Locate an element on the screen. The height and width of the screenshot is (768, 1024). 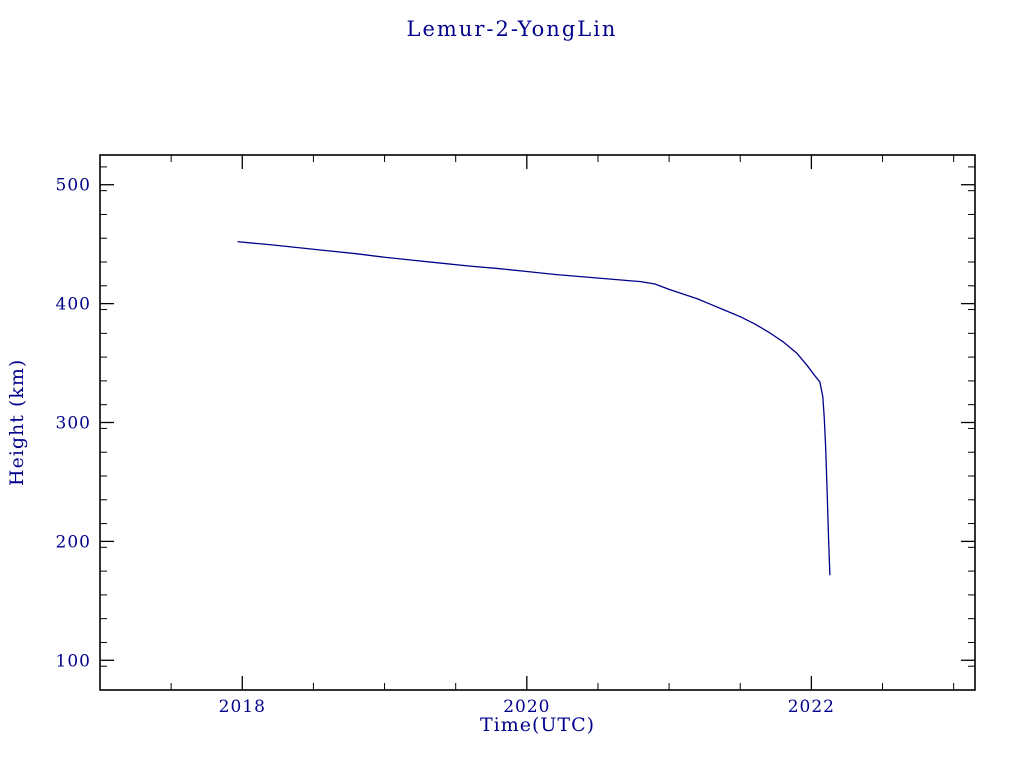
chart-title: Lemur-2-YongLin is located at coordinates (512, 29).